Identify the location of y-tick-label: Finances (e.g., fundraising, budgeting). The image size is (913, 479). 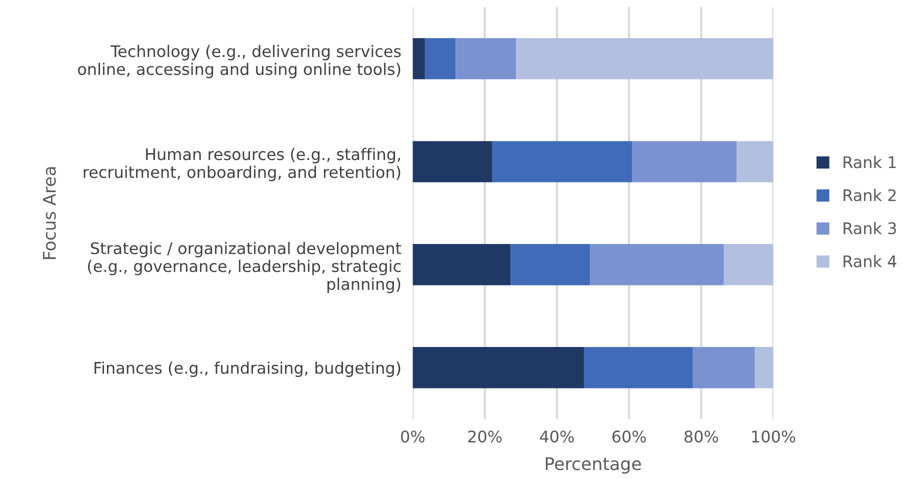
(247, 370).